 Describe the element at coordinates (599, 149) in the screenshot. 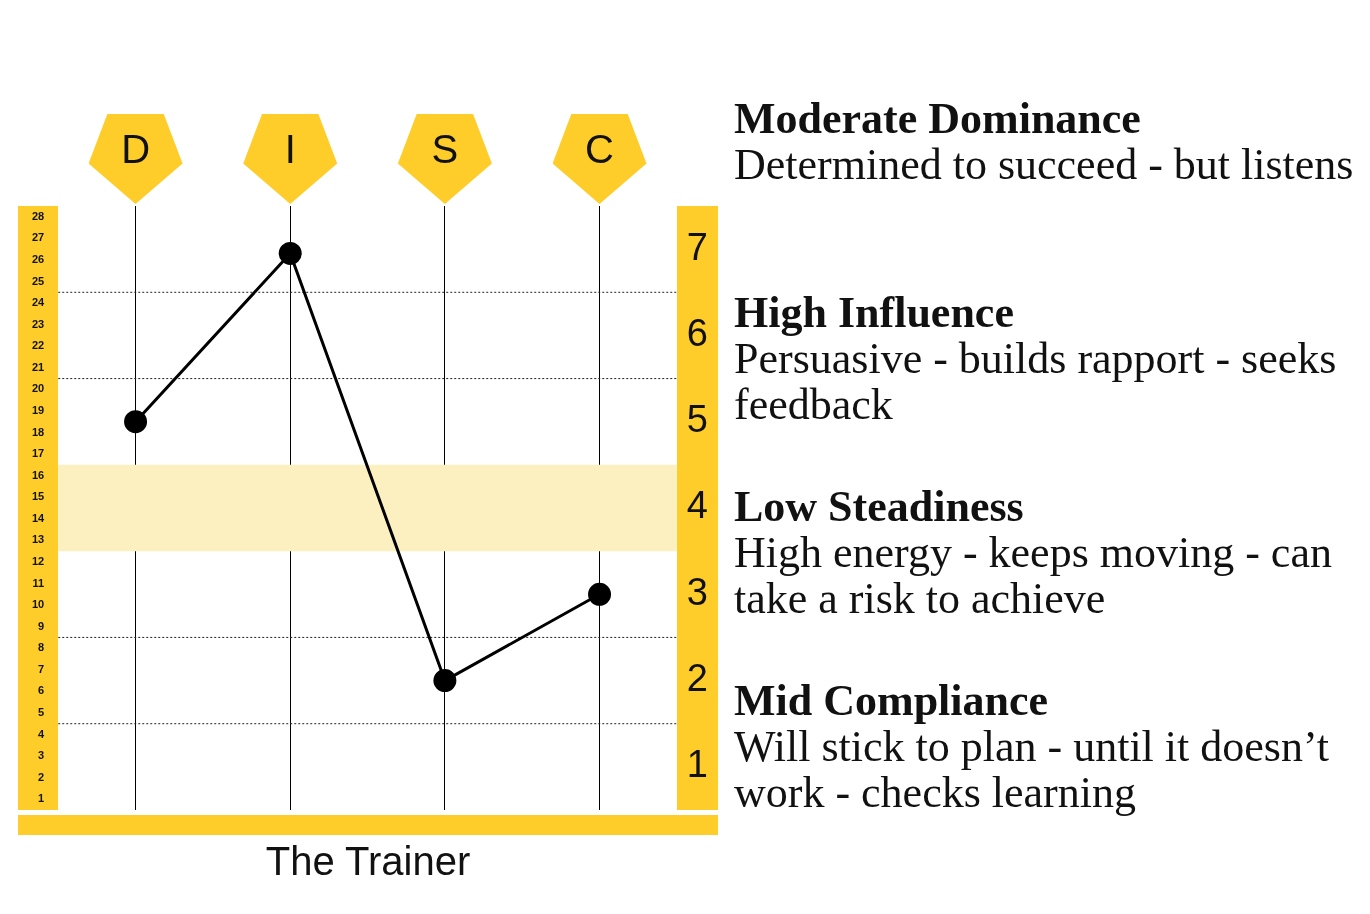

I see `x-tick-label: C` at that location.